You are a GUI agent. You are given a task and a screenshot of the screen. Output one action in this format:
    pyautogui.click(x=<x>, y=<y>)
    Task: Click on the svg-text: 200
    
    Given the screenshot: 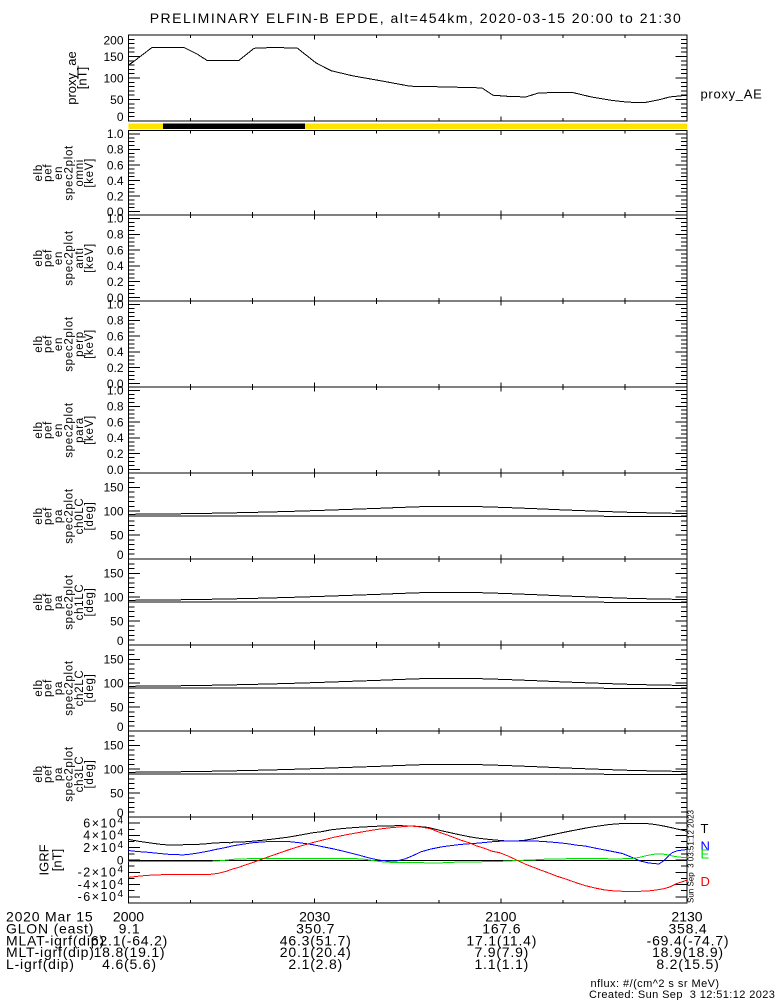 What is the action you would take?
    pyautogui.click(x=113, y=41)
    